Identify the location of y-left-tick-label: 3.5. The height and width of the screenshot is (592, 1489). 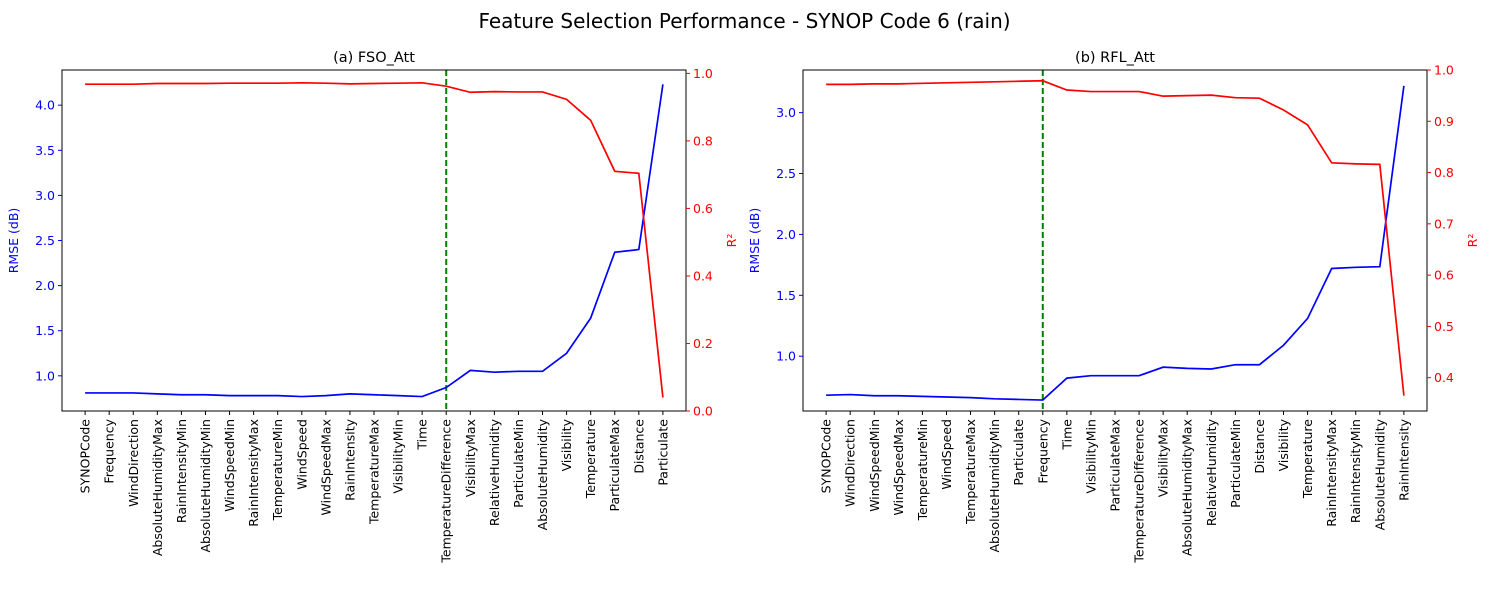
(45, 150).